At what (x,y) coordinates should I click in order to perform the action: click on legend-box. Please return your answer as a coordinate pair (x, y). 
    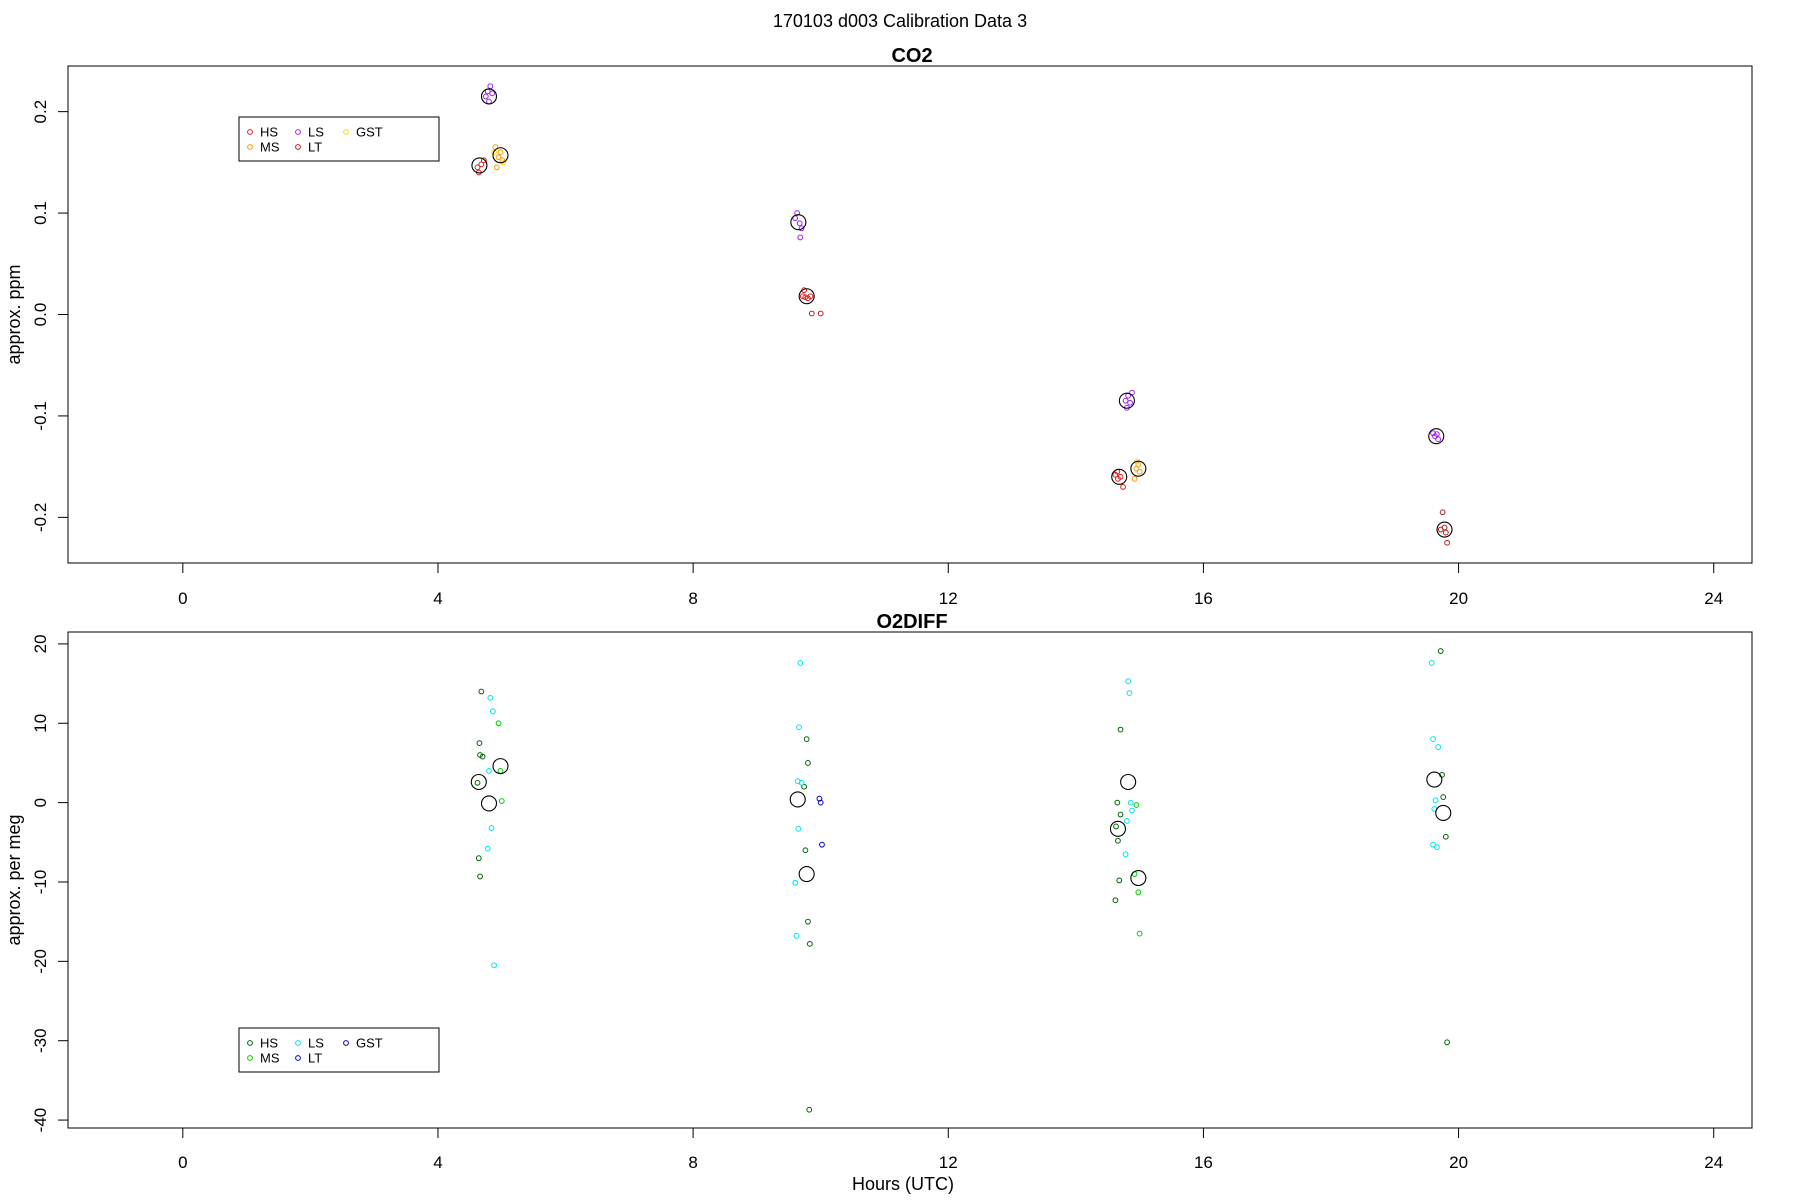
    Looking at the image, I should click on (339, 139).